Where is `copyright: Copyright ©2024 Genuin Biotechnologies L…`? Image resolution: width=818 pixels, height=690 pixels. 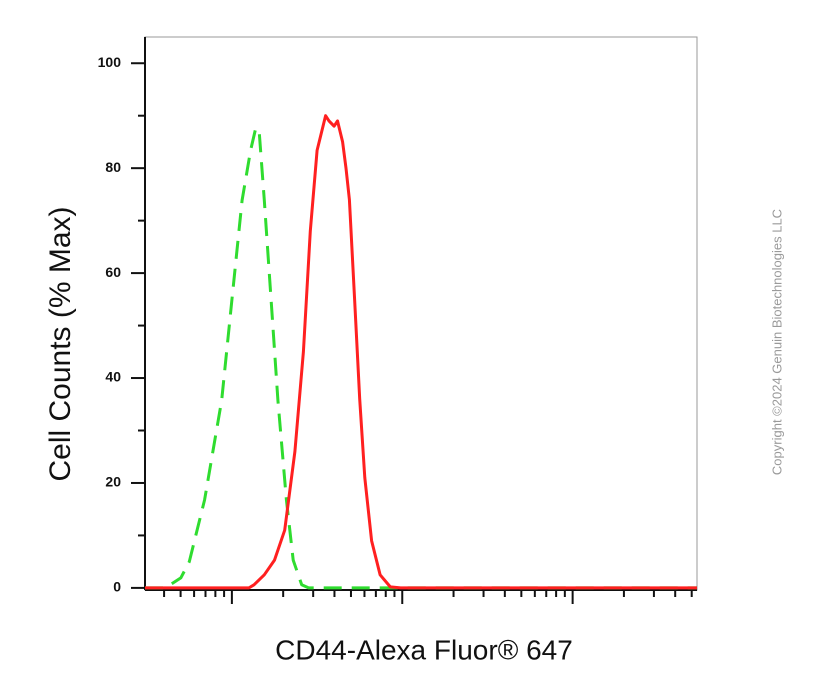
copyright: Copyright ©2024 Genuin Biotechnologies L… is located at coordinates (776, 342).